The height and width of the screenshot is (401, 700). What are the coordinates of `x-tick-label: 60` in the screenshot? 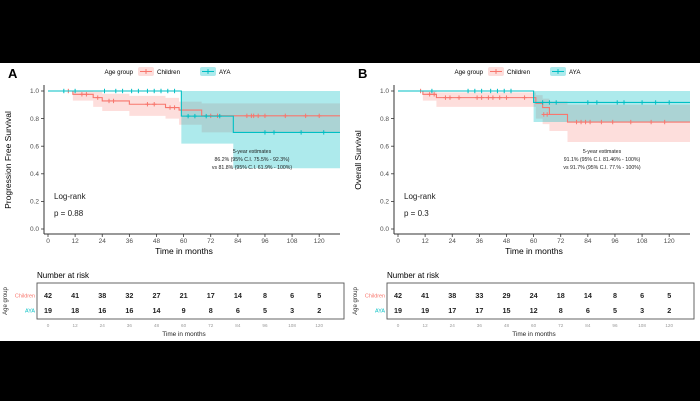 It's located at (184, 241).